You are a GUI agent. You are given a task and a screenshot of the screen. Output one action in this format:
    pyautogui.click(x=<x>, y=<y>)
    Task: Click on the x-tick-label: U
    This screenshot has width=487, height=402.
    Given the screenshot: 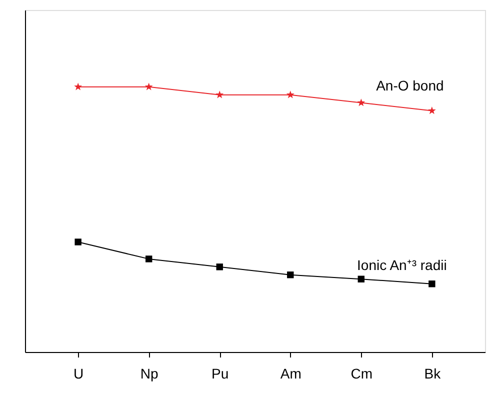 What is the action you would take?
    pyautogui.click(x=79, y=374)
    